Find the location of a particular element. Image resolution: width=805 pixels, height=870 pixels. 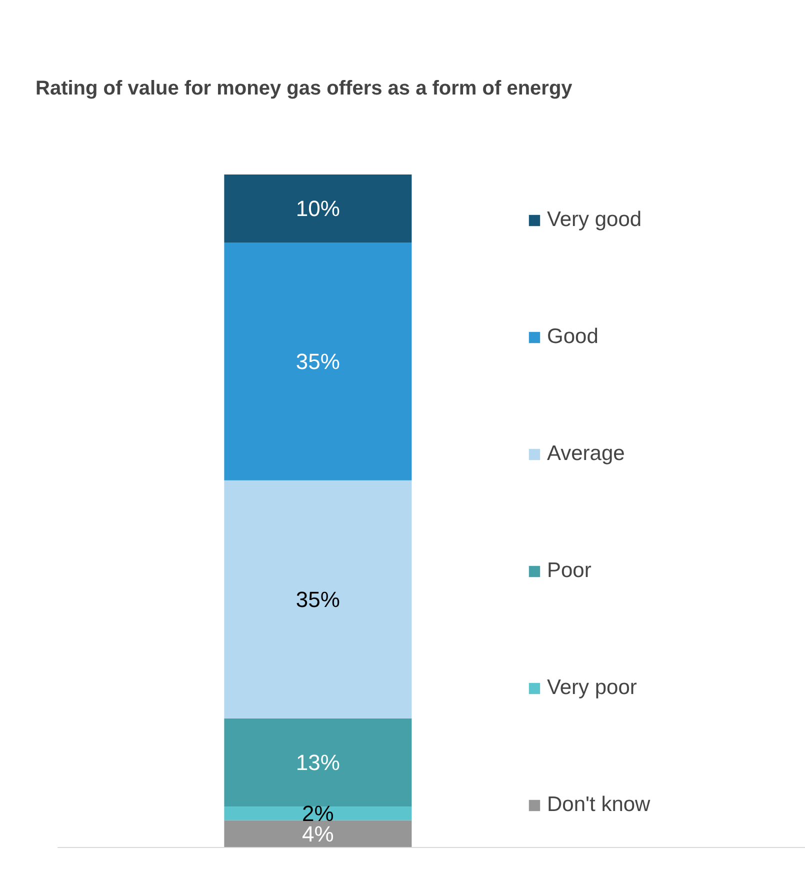

legend-label: Good is located at coordinates (572, 337).